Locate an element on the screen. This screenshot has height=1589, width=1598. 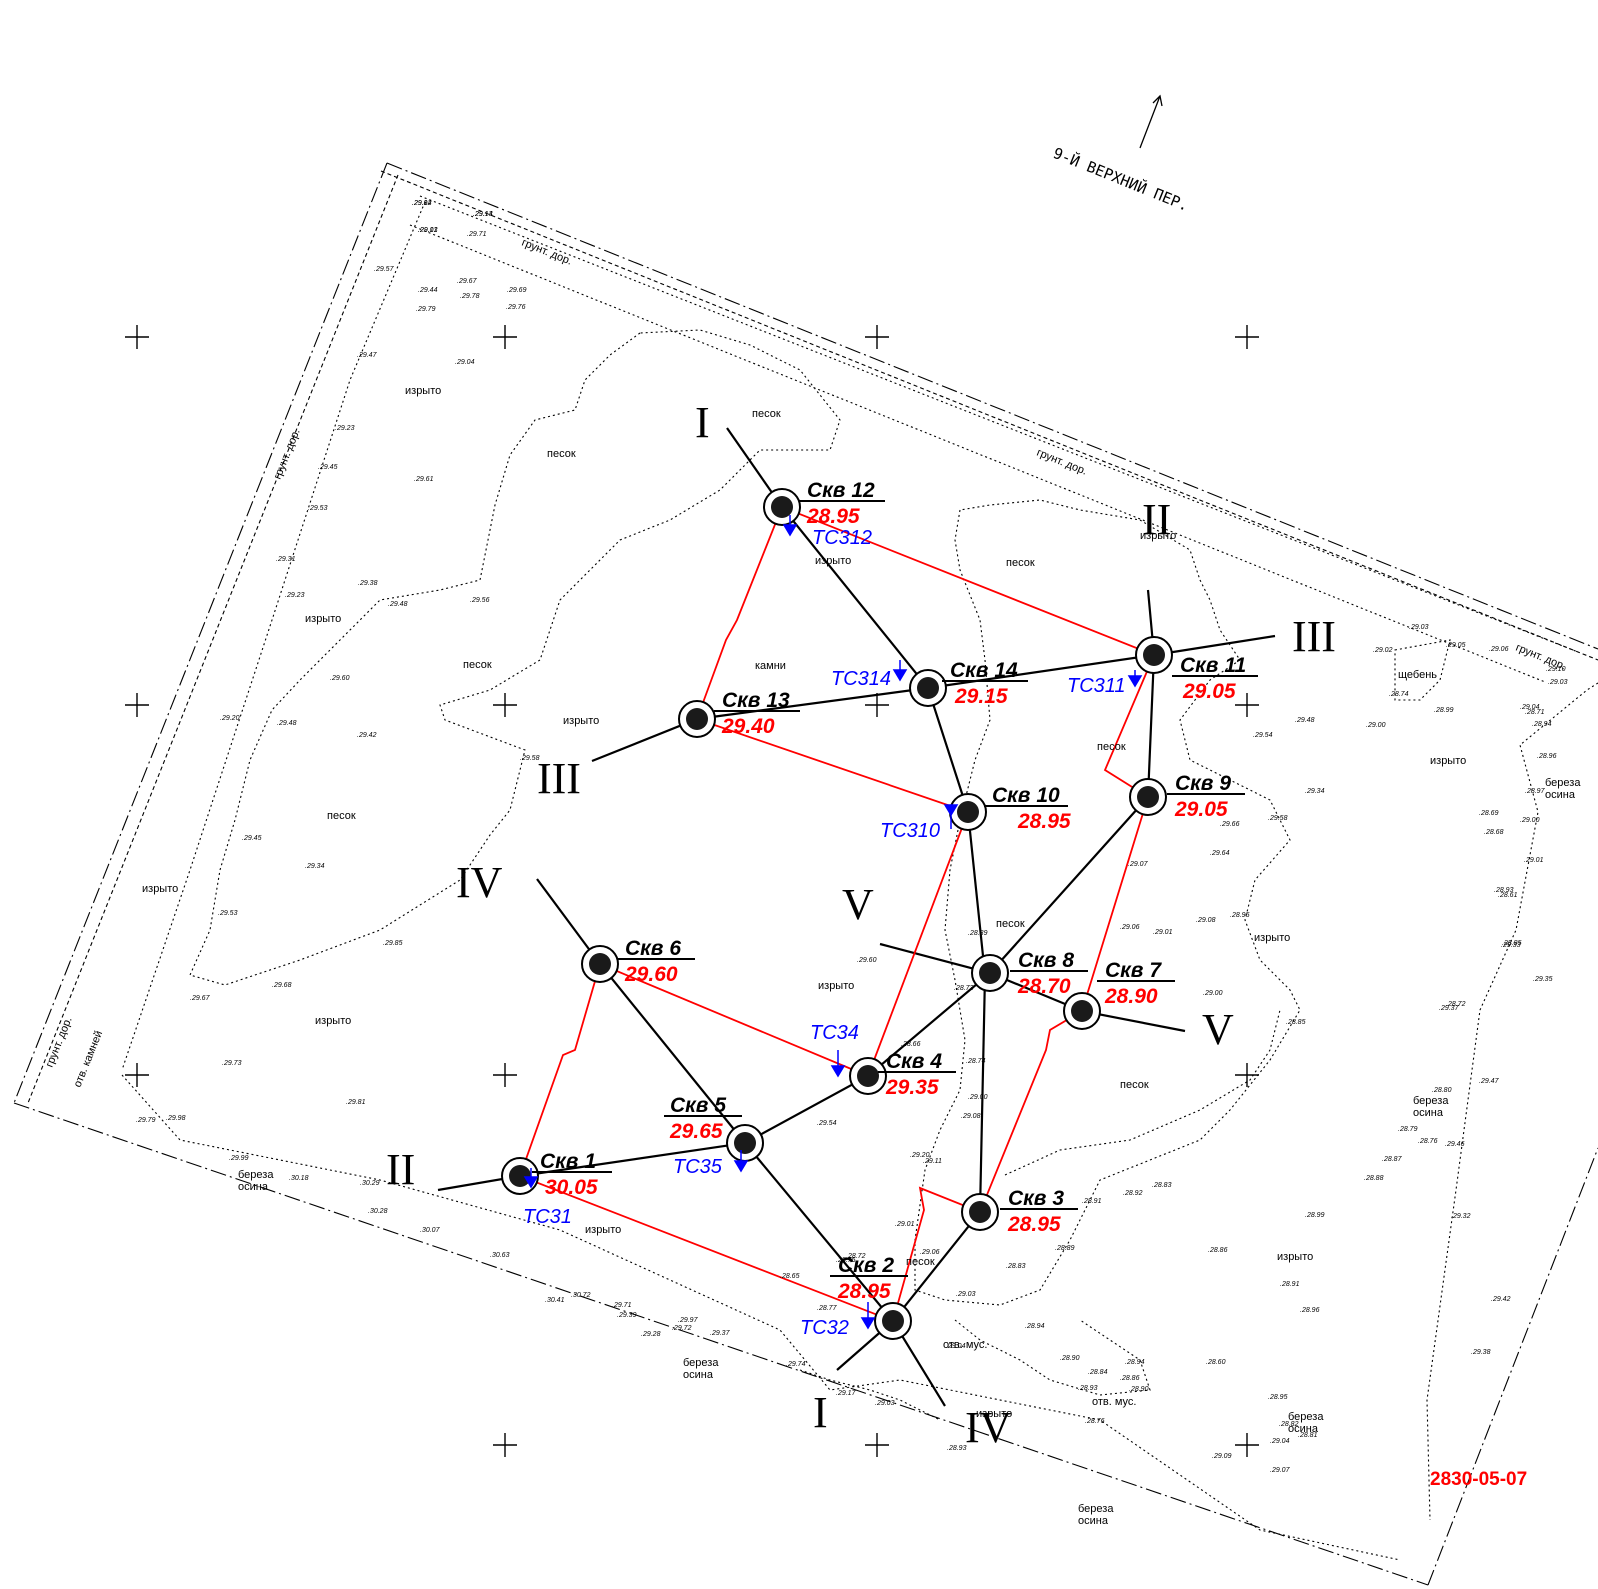
well-13-label: Скв 13 29.40 is located at coordinates (757, 713).